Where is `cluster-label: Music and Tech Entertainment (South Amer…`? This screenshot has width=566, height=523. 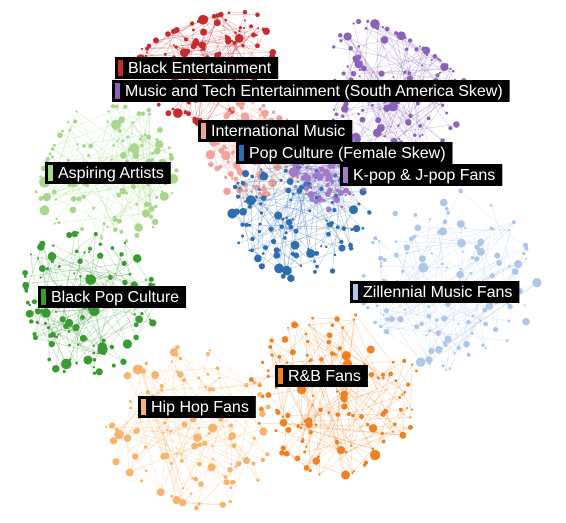
cluster-label: Music and Tech Entertainment (South Amer… is located at coordinates (314, 91).